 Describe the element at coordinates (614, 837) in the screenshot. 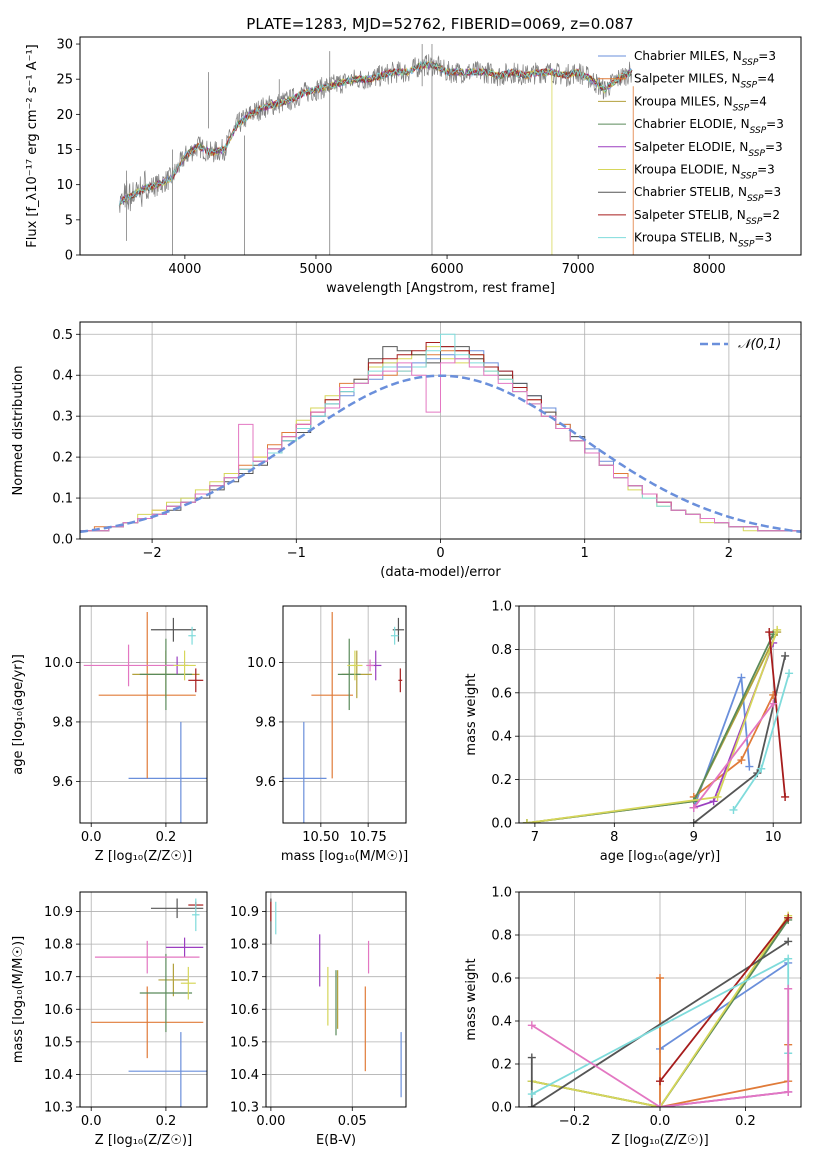

I see `x-tick-label: 8` at that location.